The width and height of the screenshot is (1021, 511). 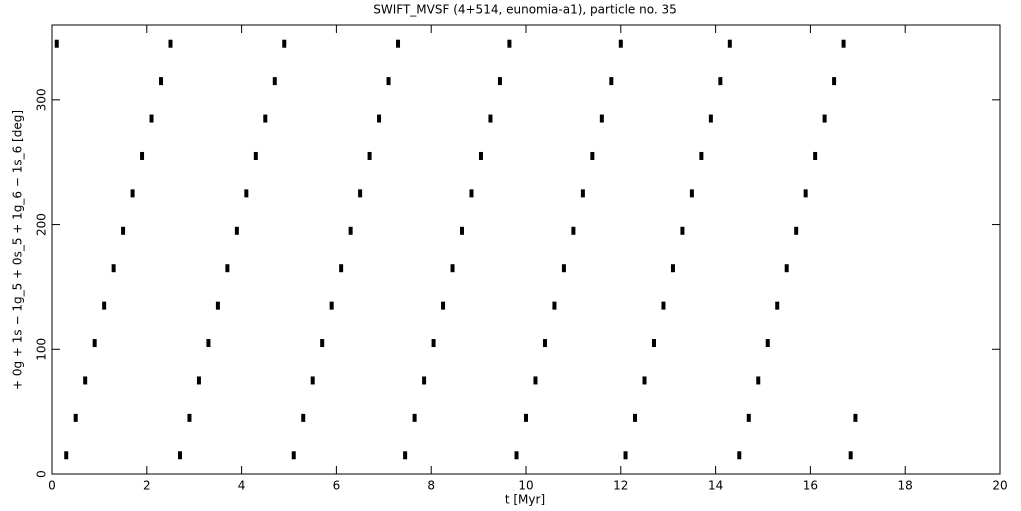 What do you see at coordinates (525, 500) in the screenshot?
I see `x-axis-label: t [Myr]` at bounding box center [525, 500].